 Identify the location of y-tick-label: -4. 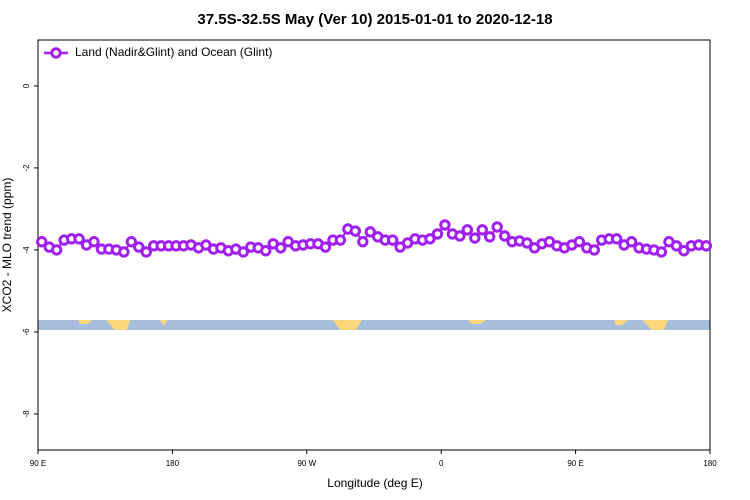
(26, 250).